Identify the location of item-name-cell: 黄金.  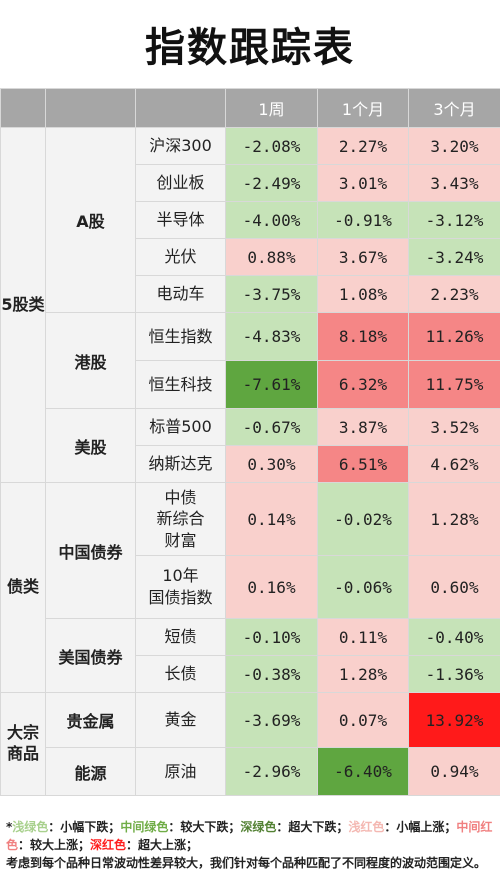
(180, 720).